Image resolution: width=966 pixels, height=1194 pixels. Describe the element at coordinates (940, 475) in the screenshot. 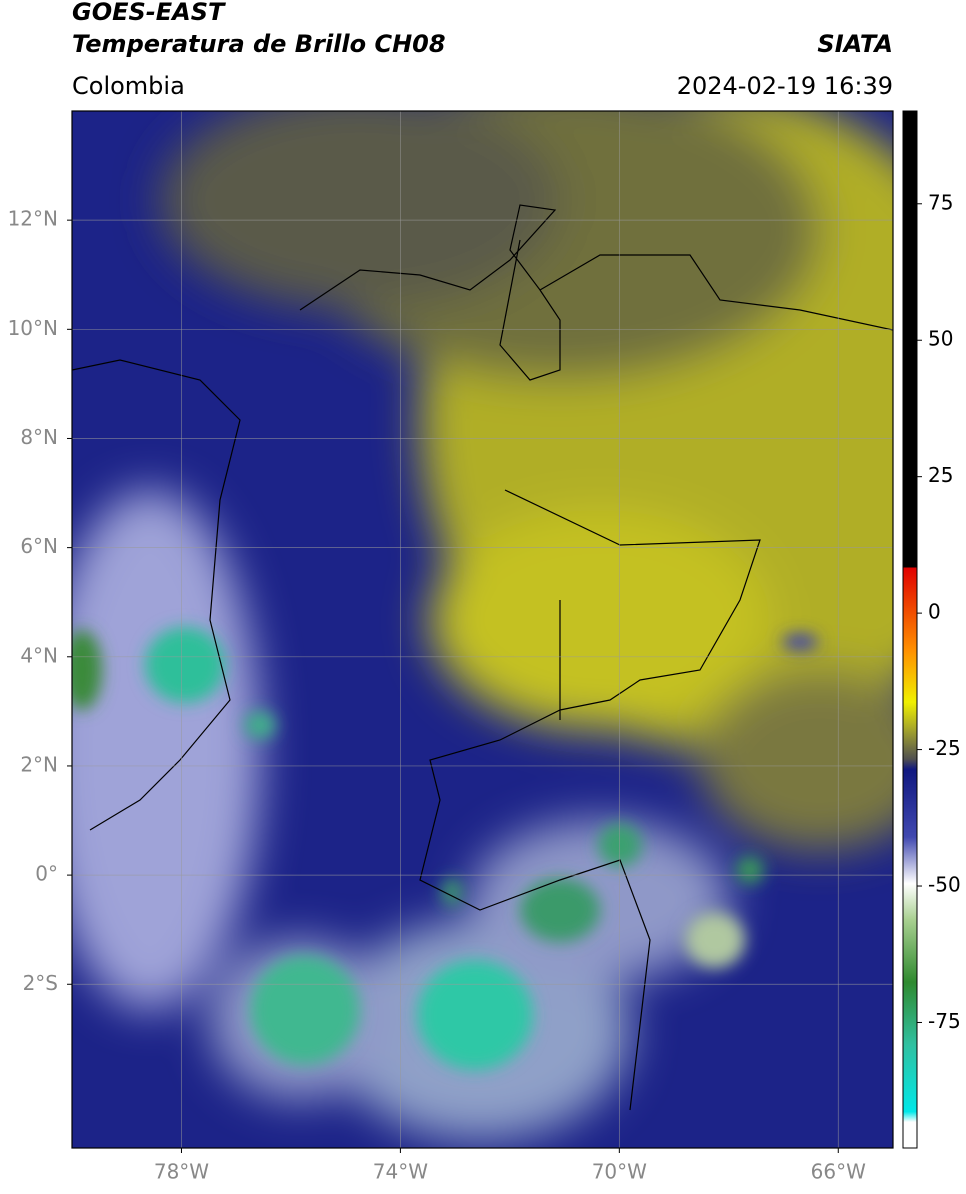

I see `colorbar-tick-label: 25` at that location.